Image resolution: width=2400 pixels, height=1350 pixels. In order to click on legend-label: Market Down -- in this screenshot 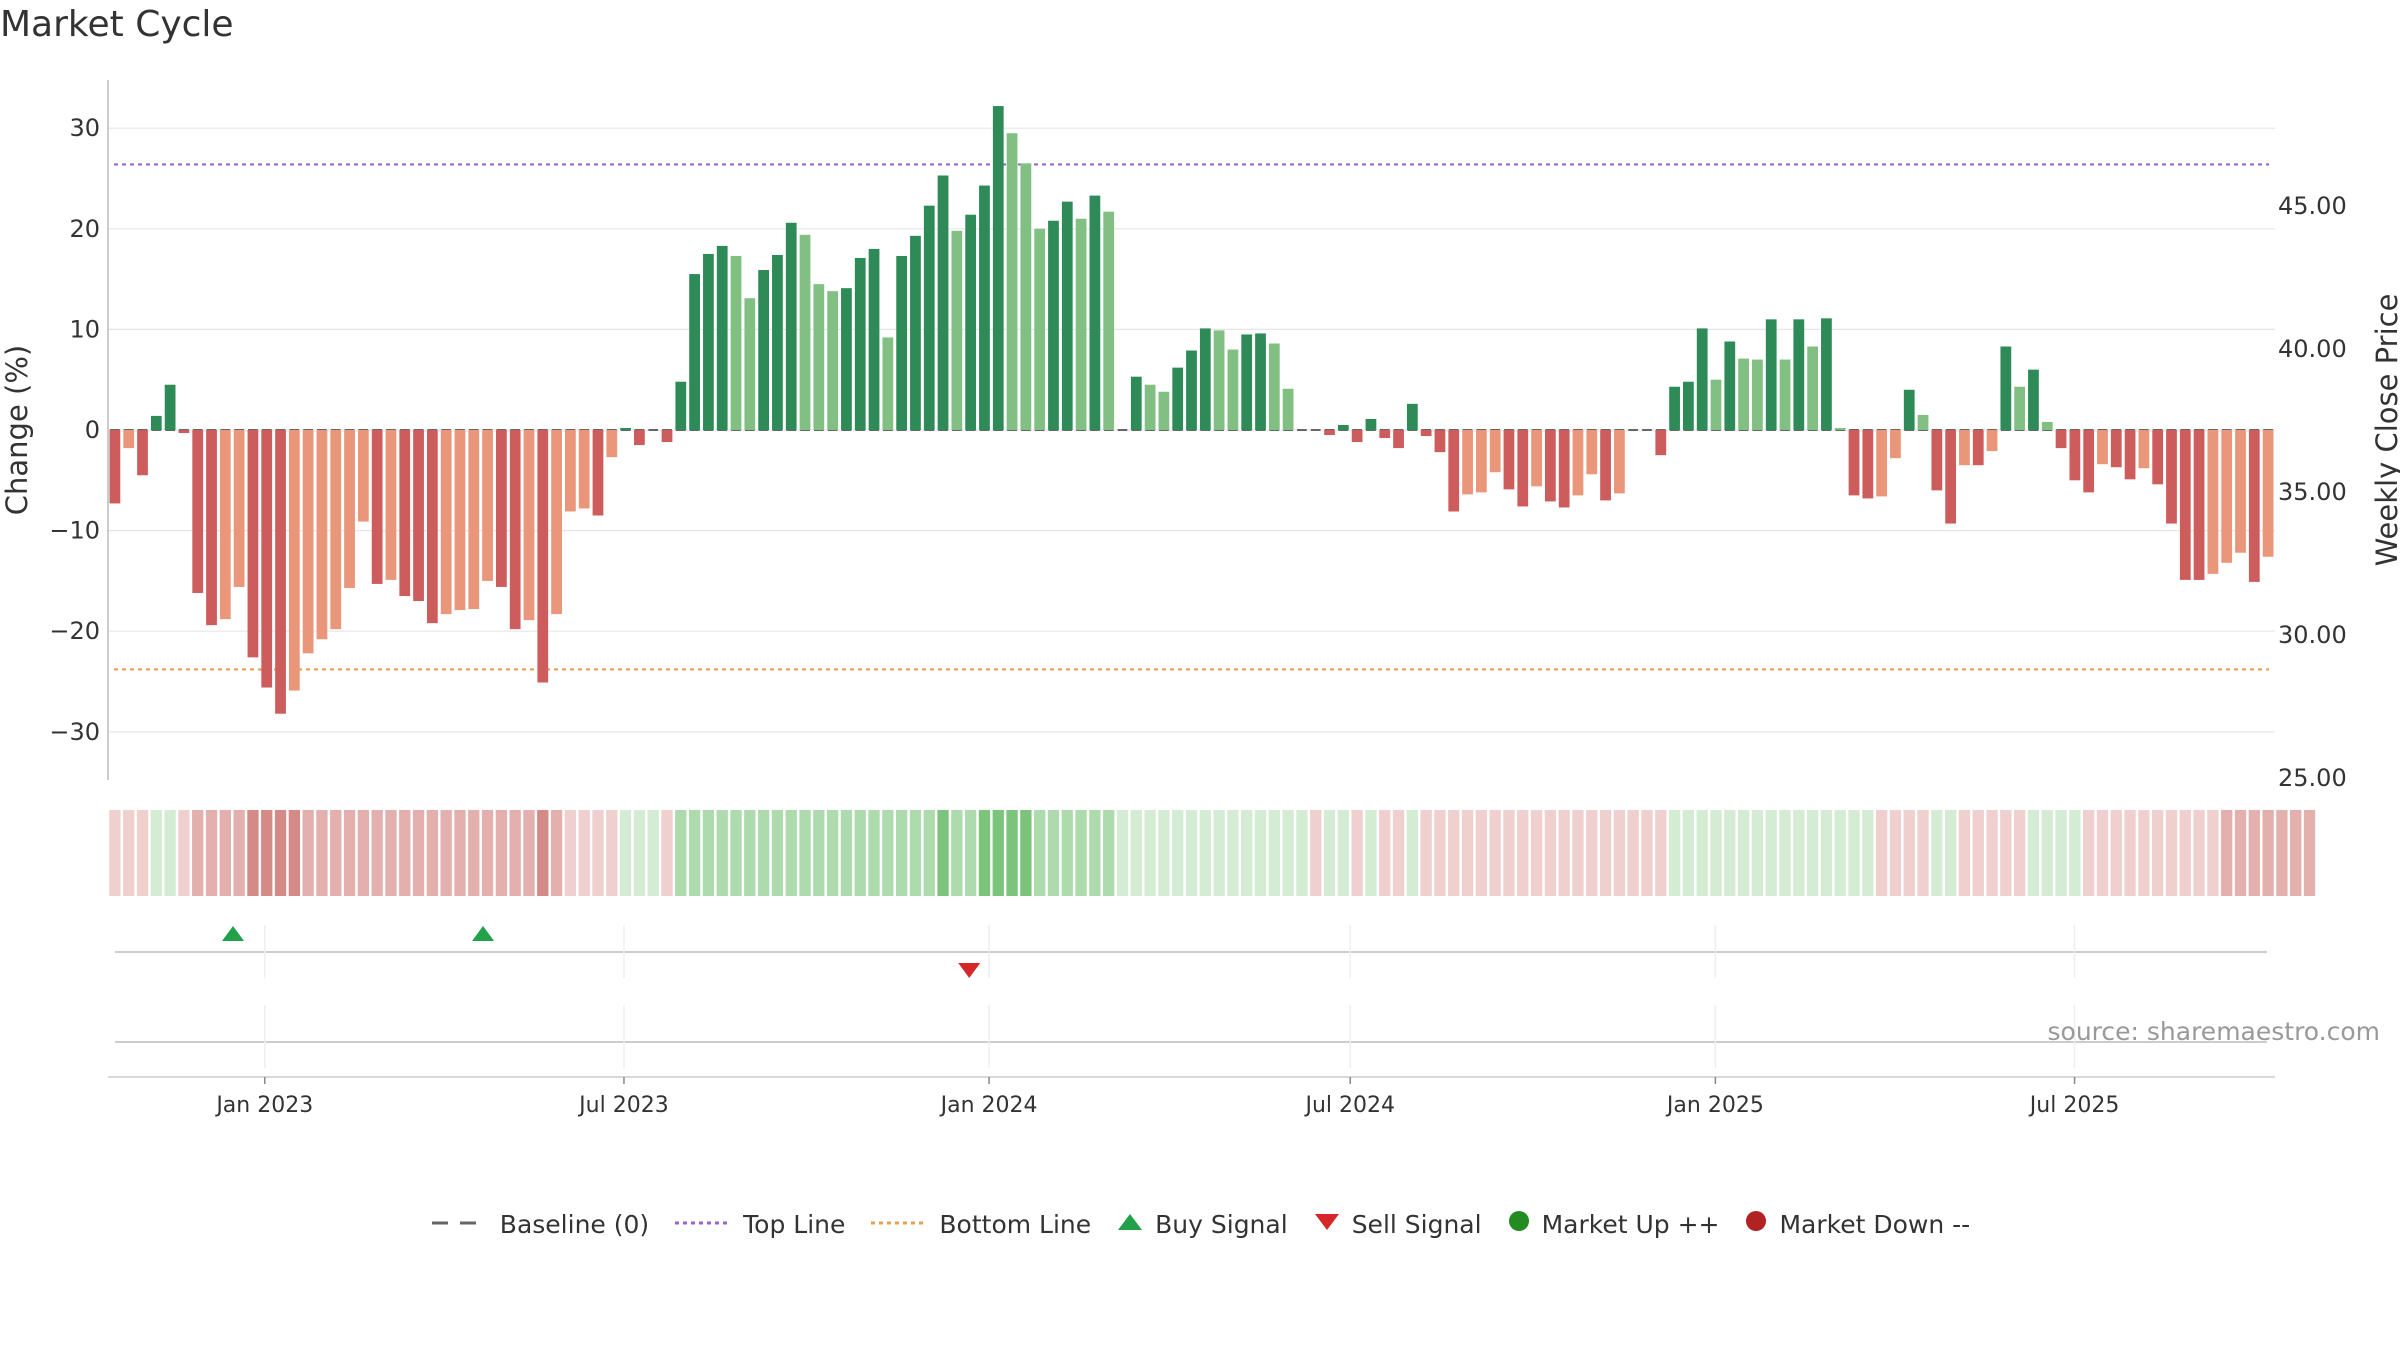, I will do `click(1875, 1224)`.